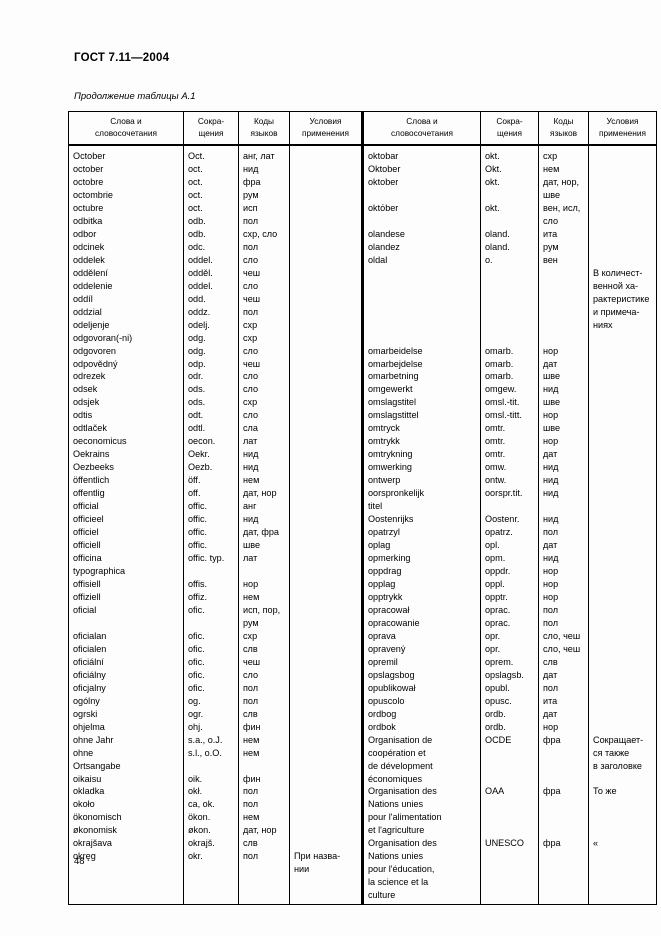 This screenshot has height=936, width=661. Describe the element at coordinates (492, 545) in the screenshot. I see `table-line: opl.` at that location.